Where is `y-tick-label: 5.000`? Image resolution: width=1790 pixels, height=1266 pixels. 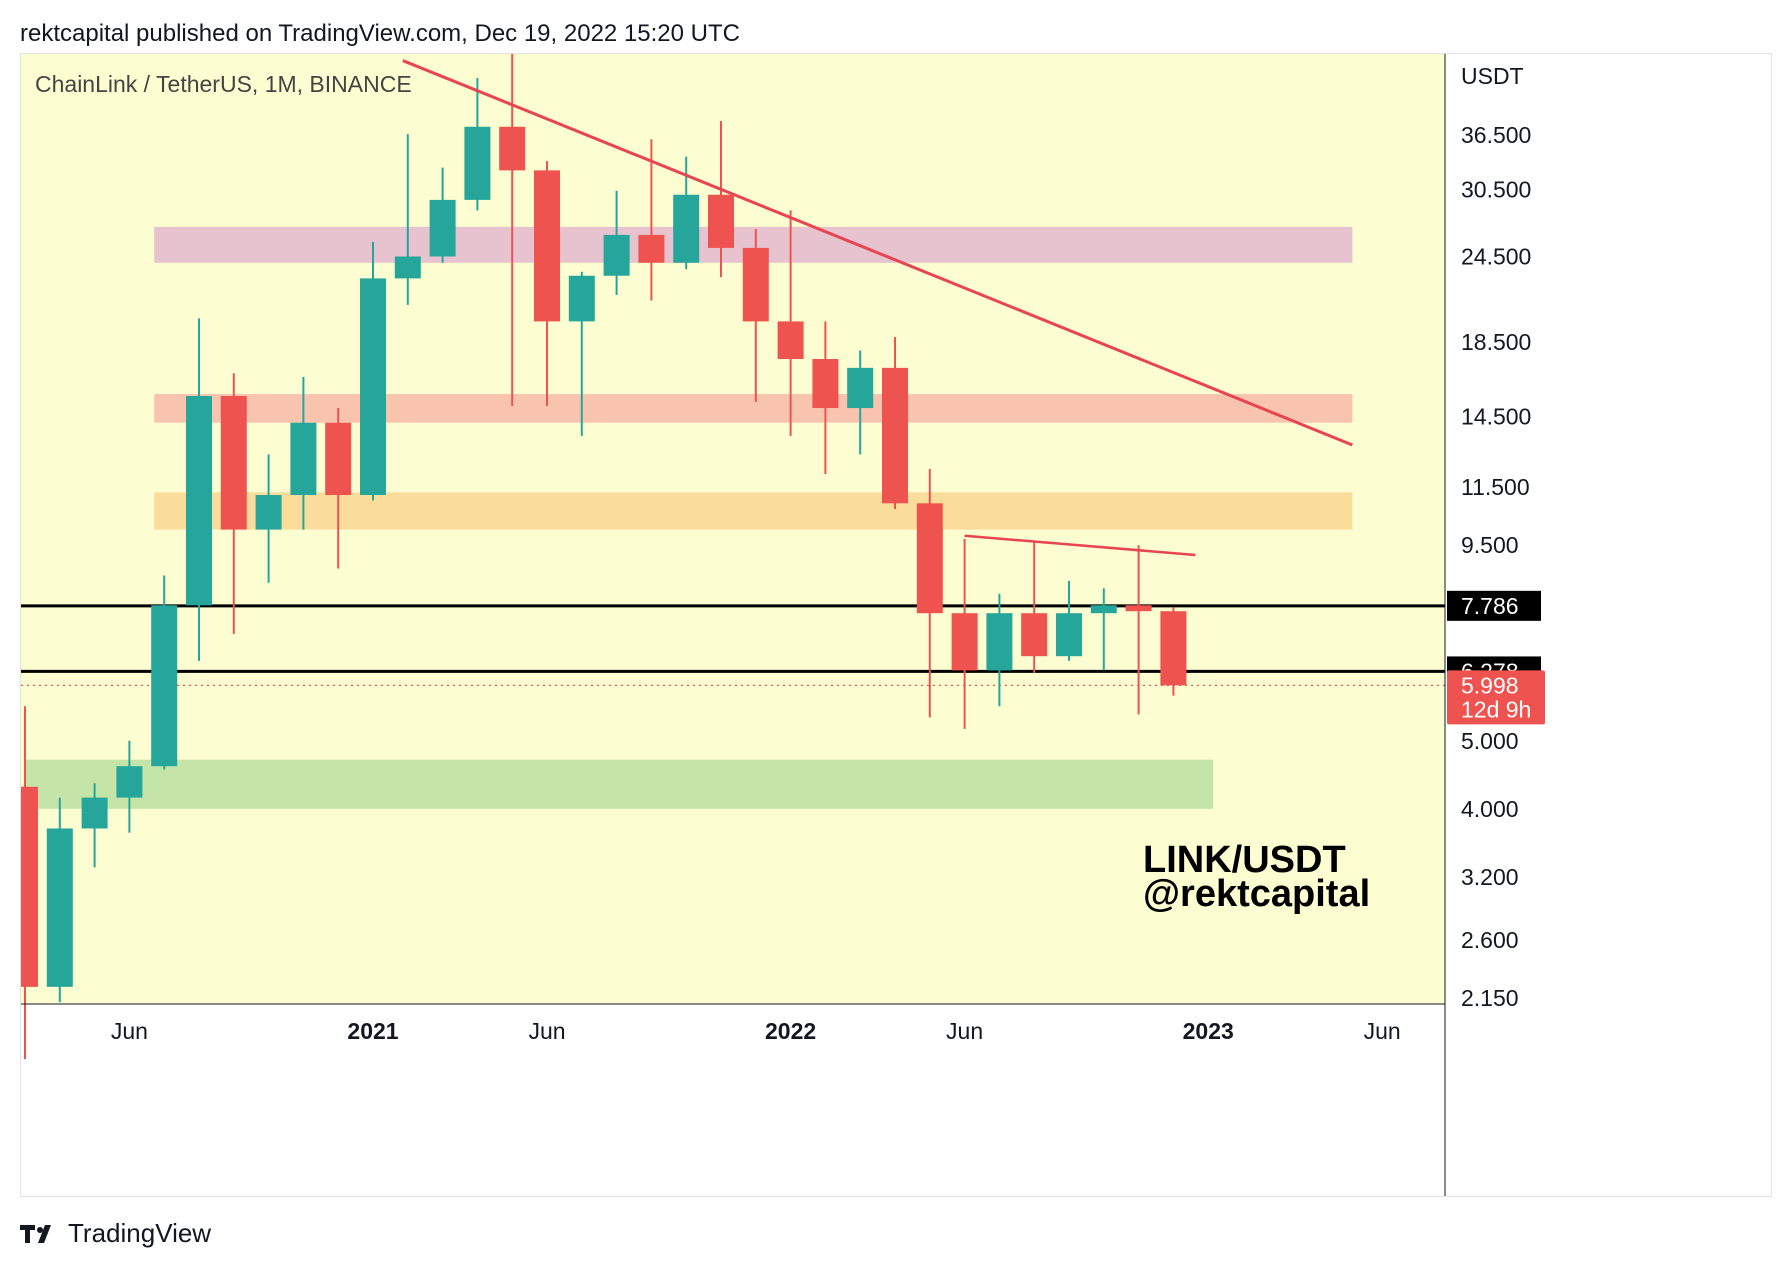 y-tick-label: 5.000 is located at coordinates (1490, 741).